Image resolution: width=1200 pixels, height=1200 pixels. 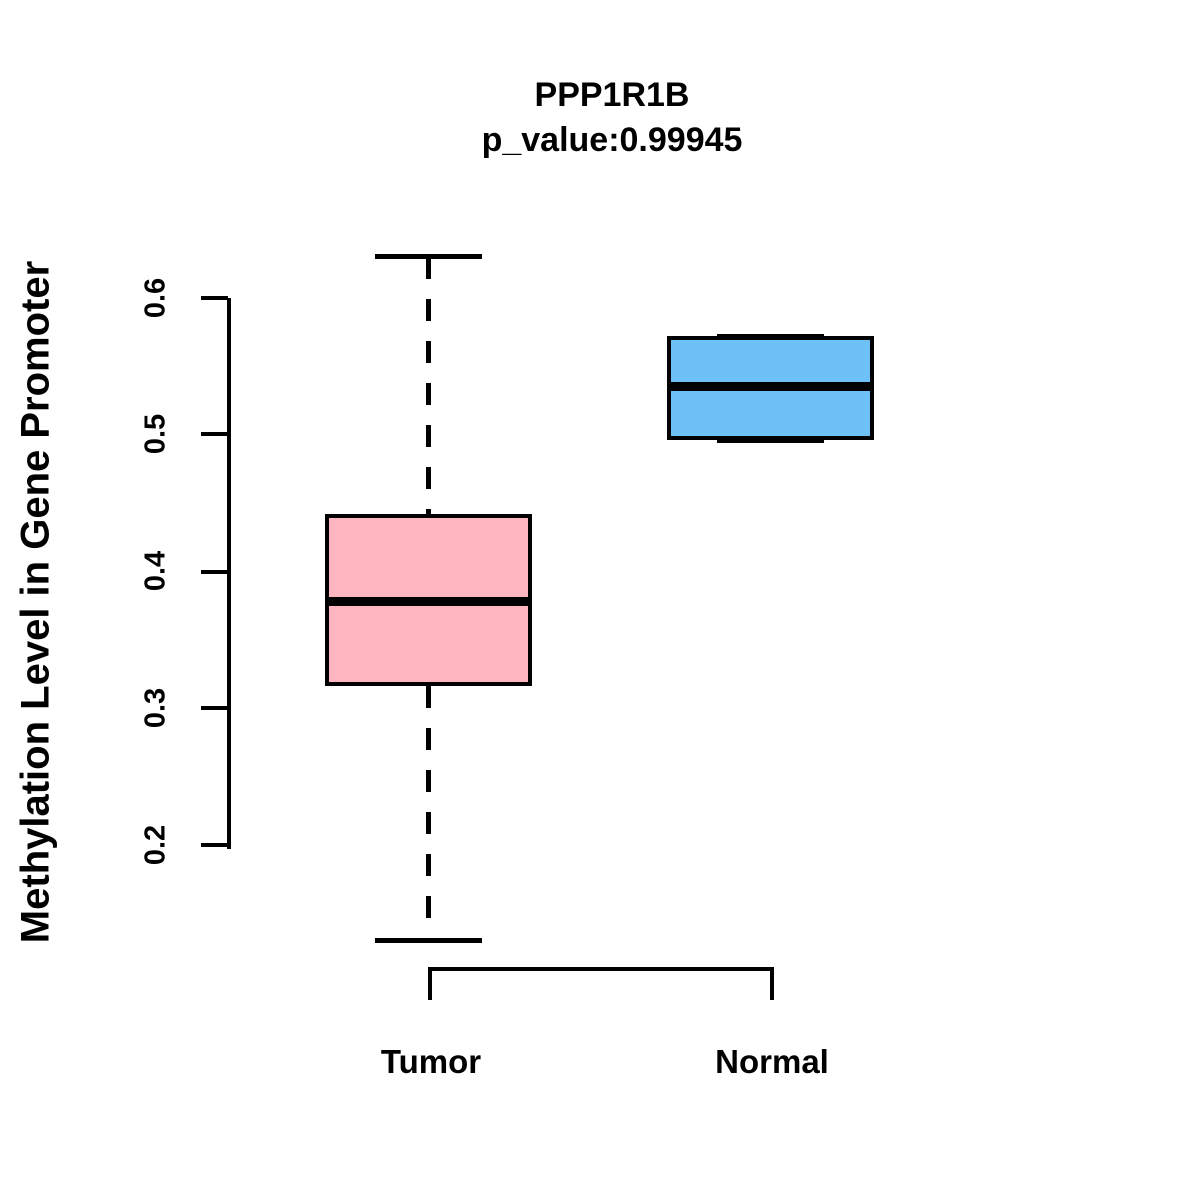 I want to click on y-axis-title: Methylation Level in Gene Promoter, so click(x=35, y=602).